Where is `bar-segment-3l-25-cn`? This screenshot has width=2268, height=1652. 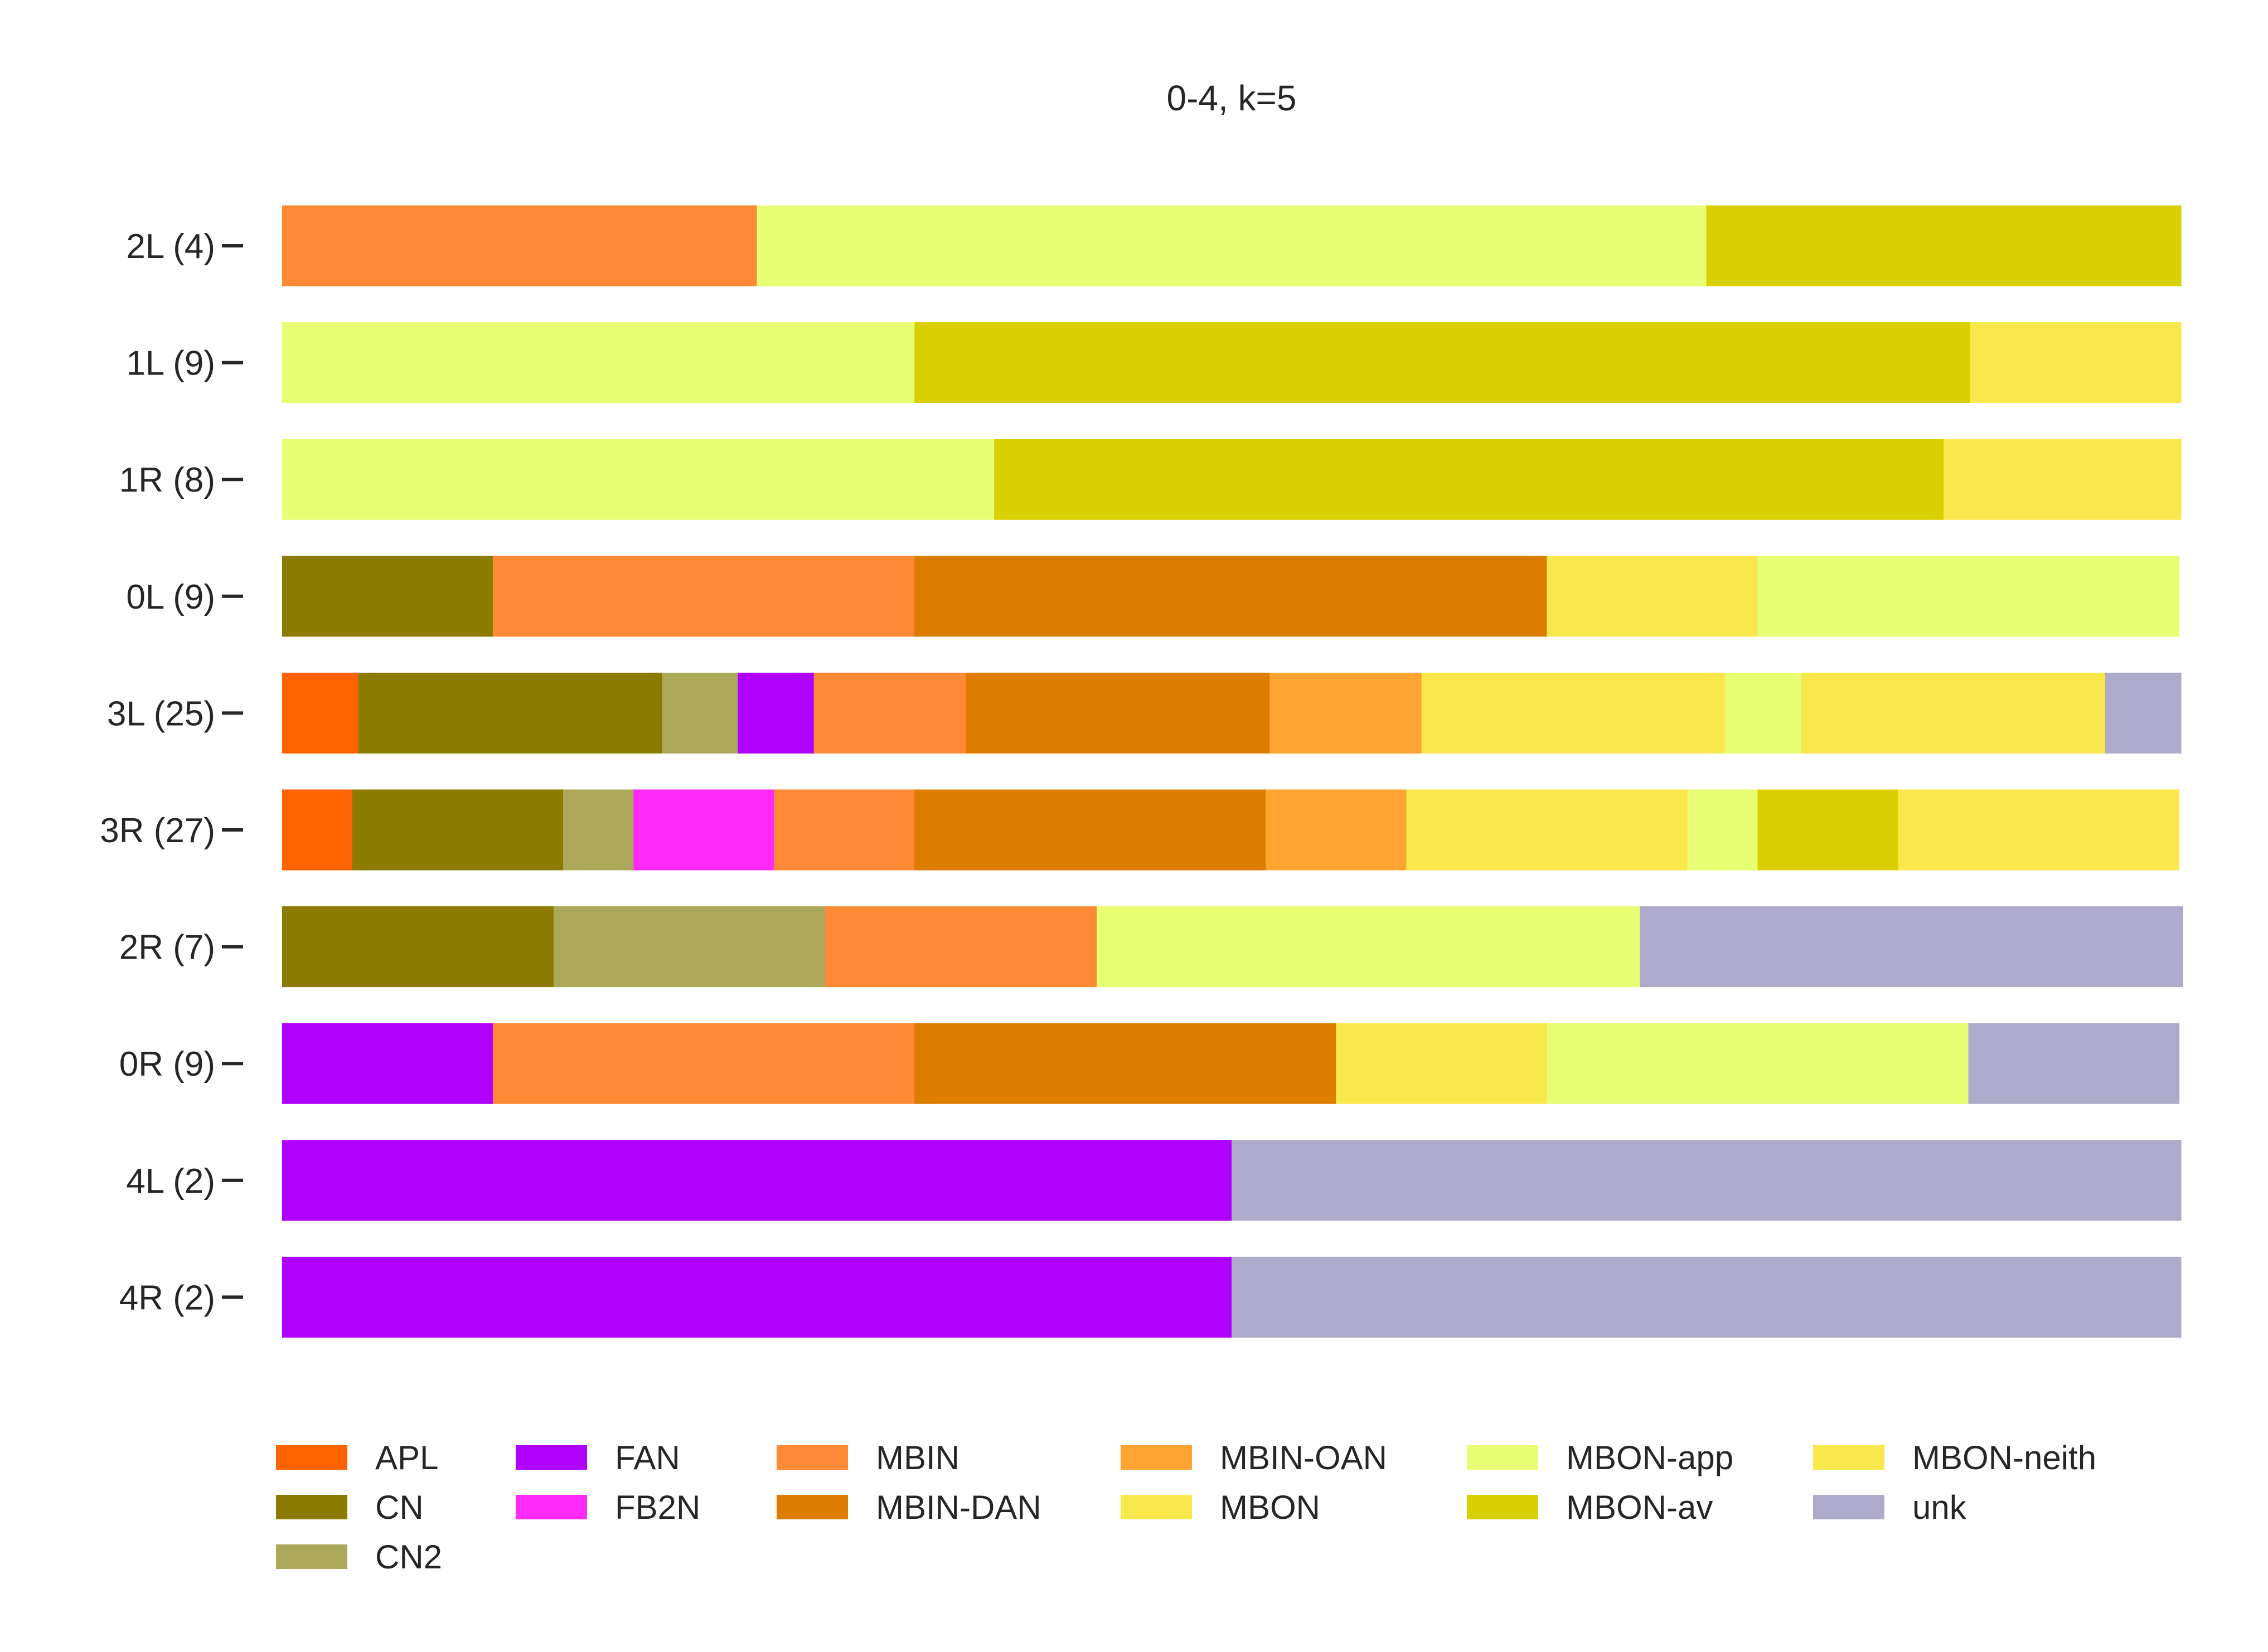
bar-segment-3l-25-cn is located at coordinates (510, 713).